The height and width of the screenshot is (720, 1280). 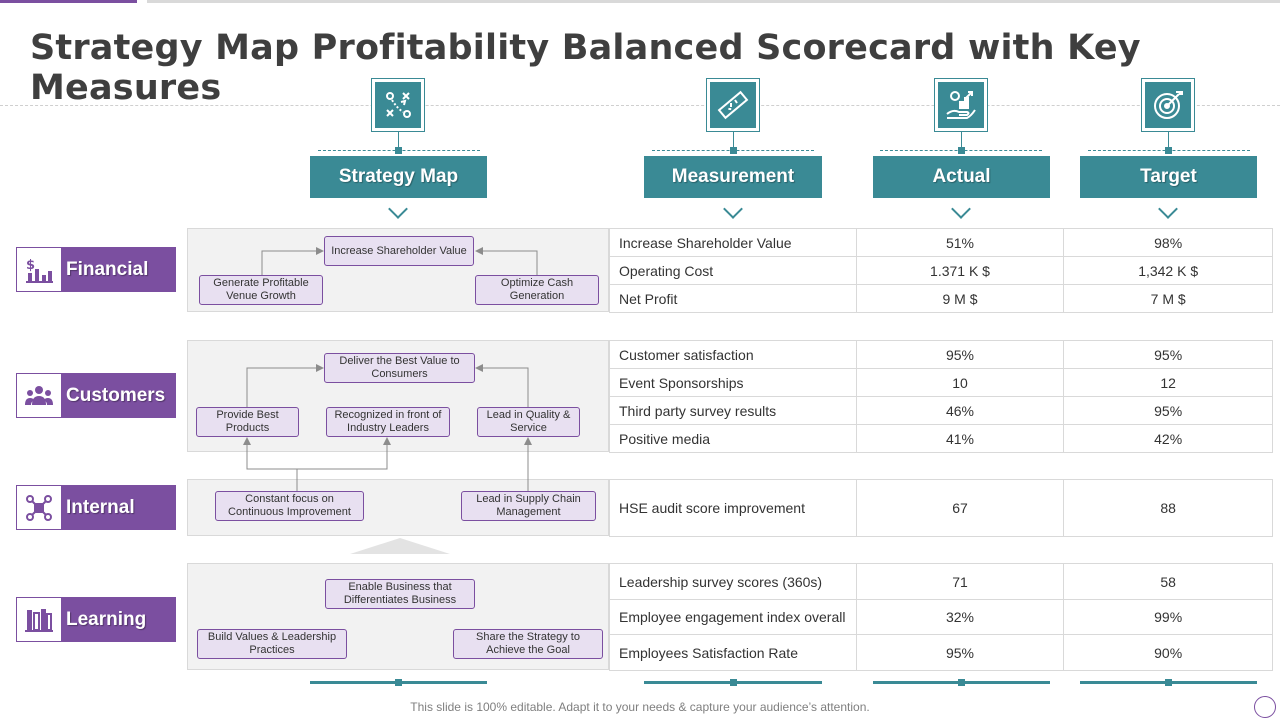 I want to click on measure-cell: HSE audit score improvement, so click(x=733, y=508).